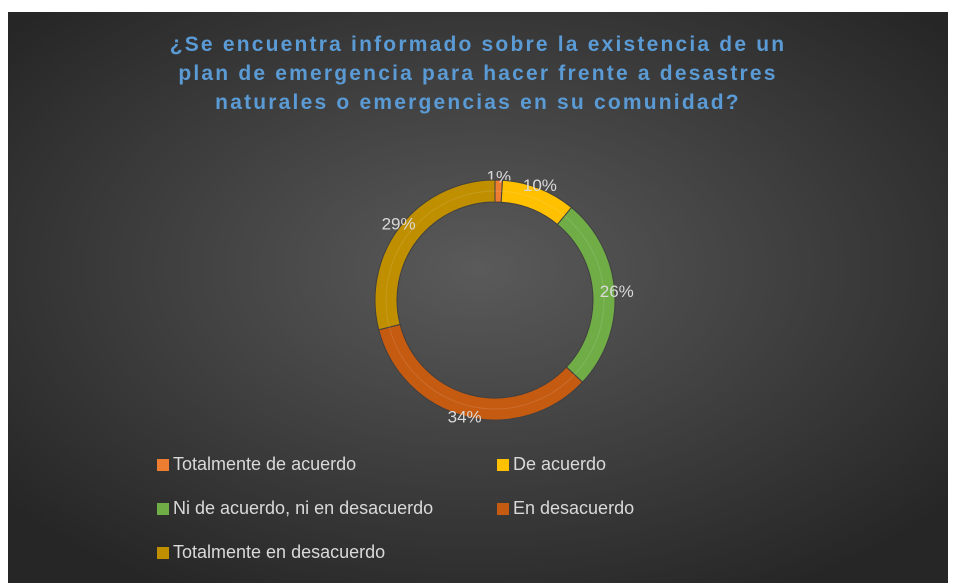 The image size is (955, 583). I want to click on legend-label: Totalmente de acuerdo, so click(264, 464).